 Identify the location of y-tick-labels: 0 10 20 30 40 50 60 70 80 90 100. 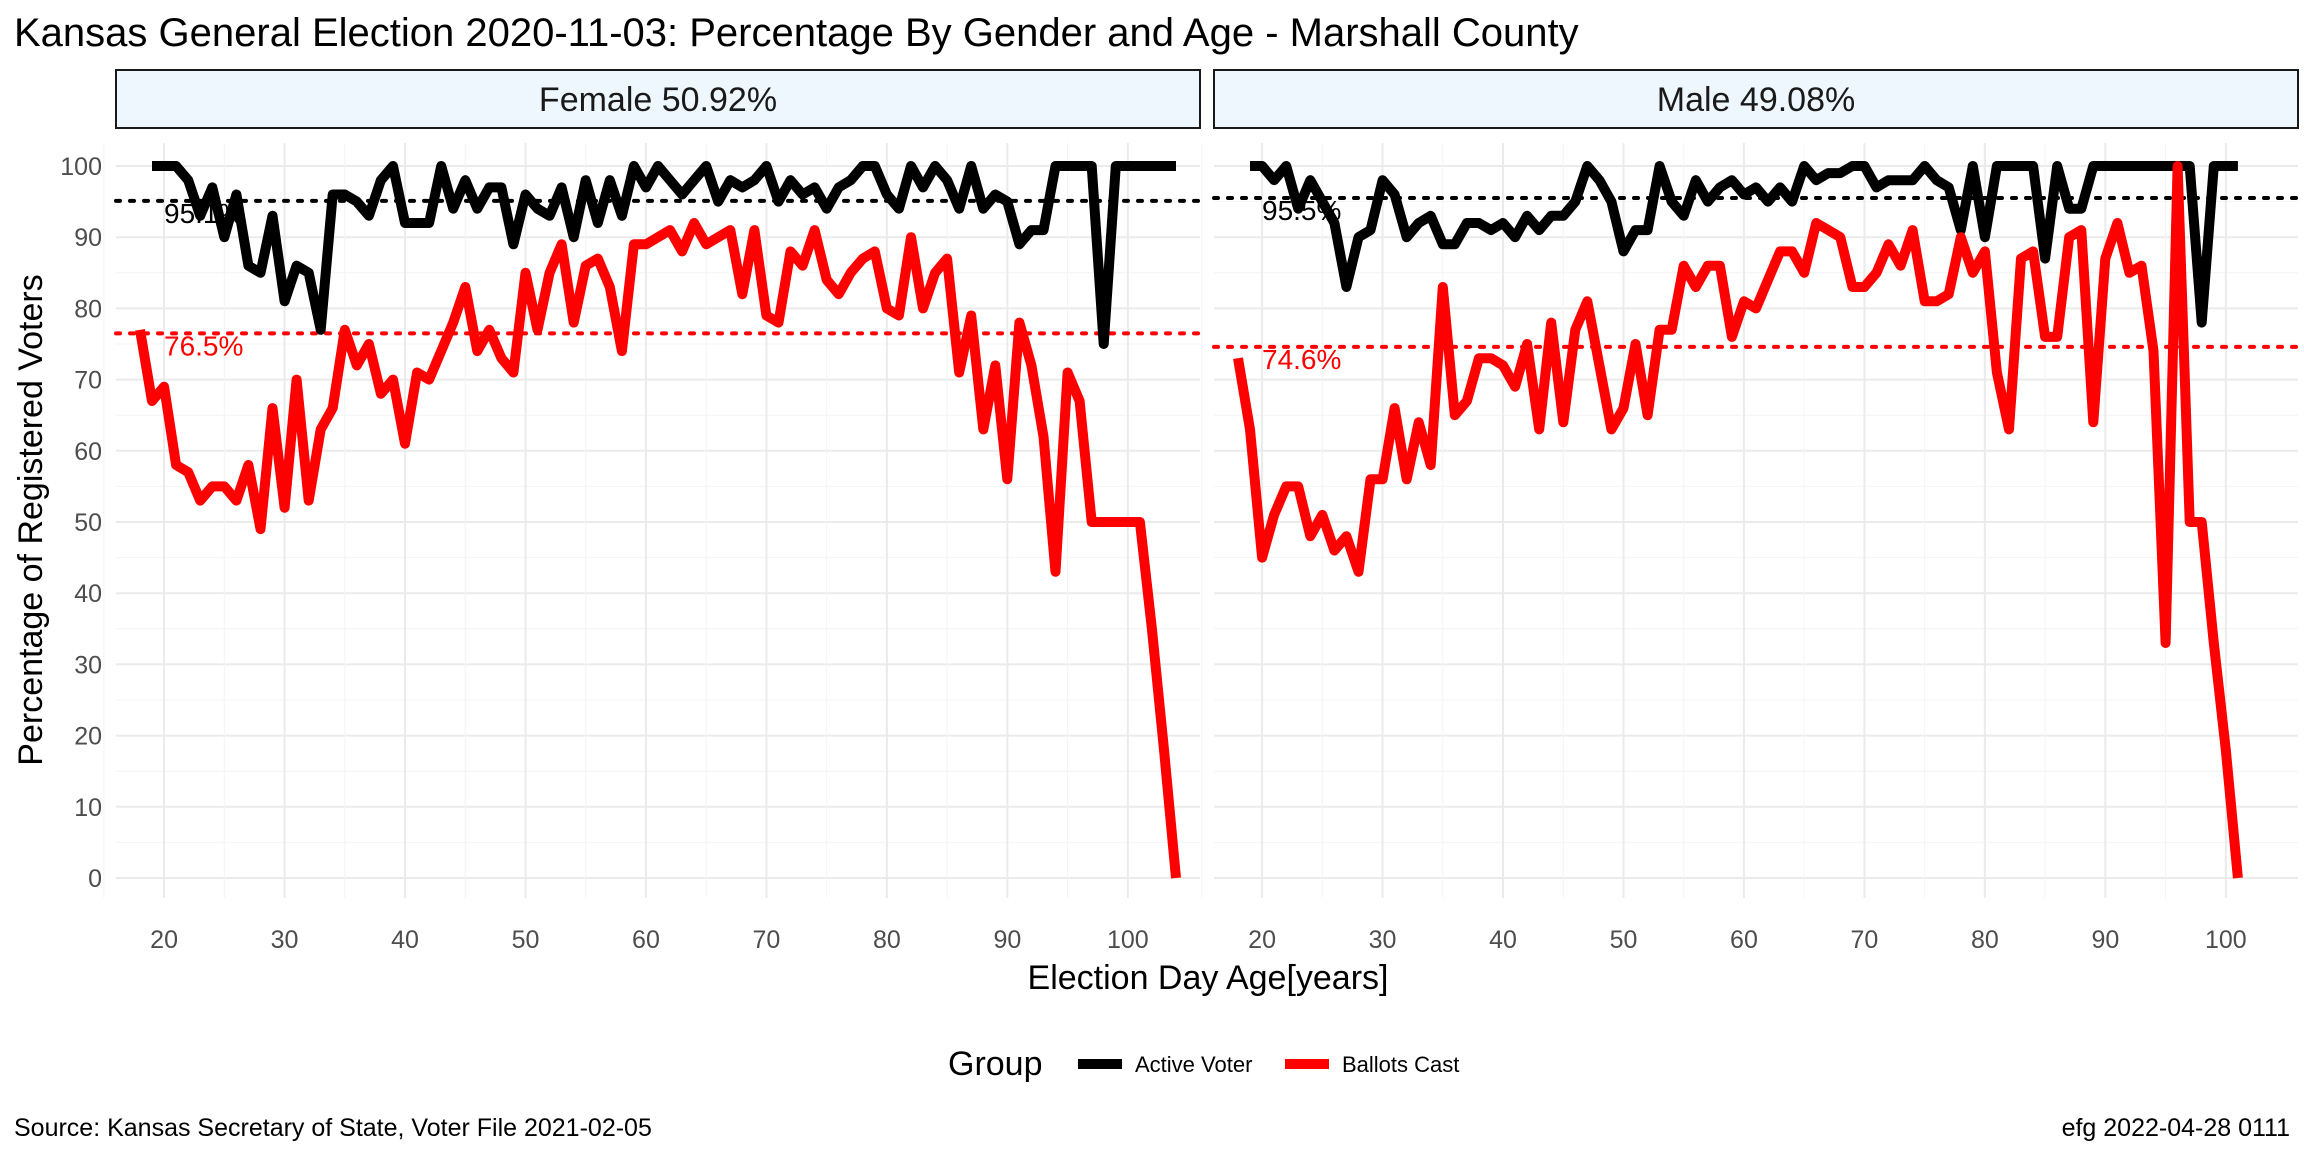
(81, 523).